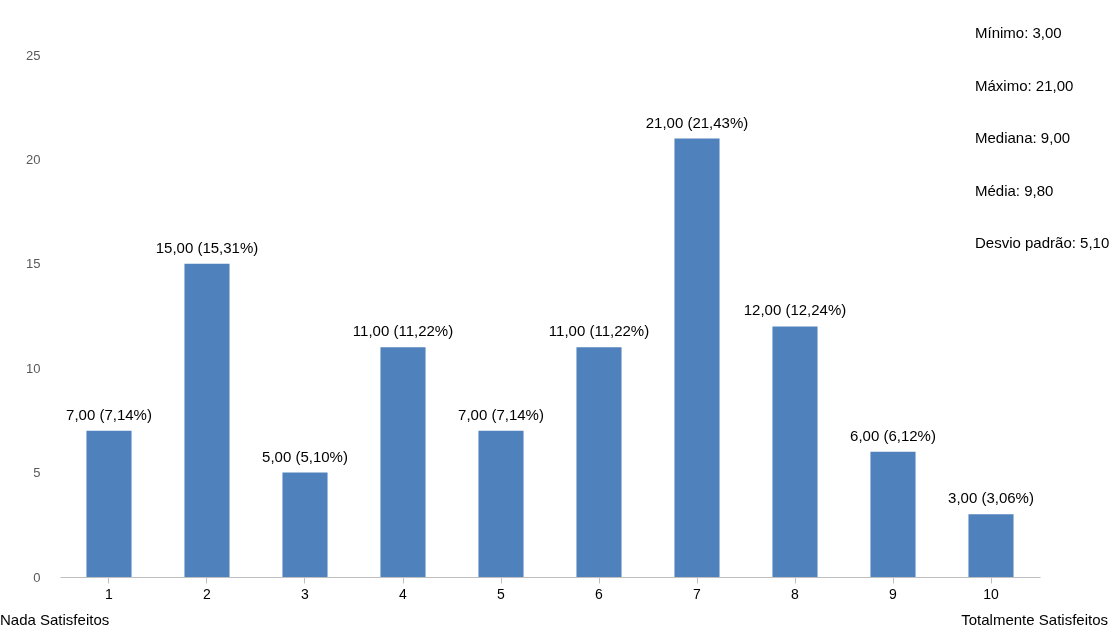 The image size is (1112, 644). I want to click on x-tick-label: 2, so click(207, 593).